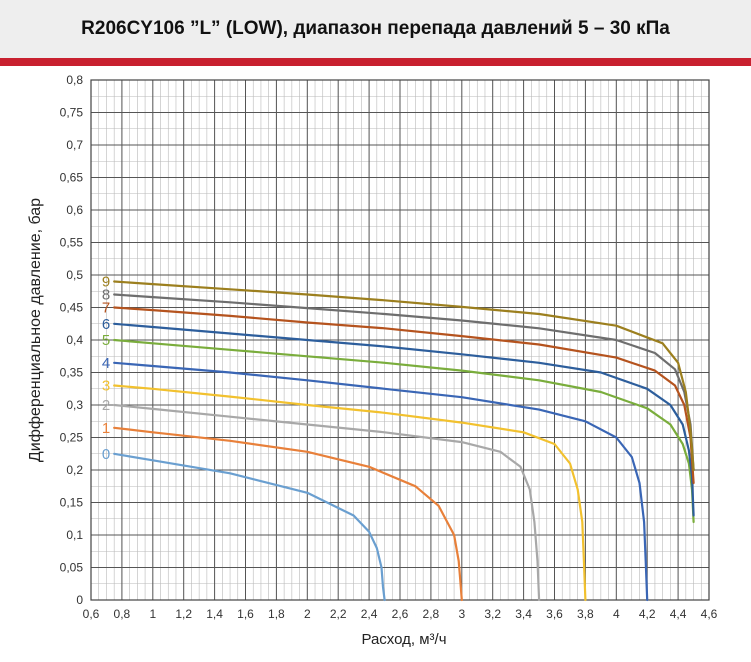 This screenshot has height=662, width=751. Describe the element at coordinates (74, 470) in the screenshot. I see `y-tick-label: 0,2` at that location.